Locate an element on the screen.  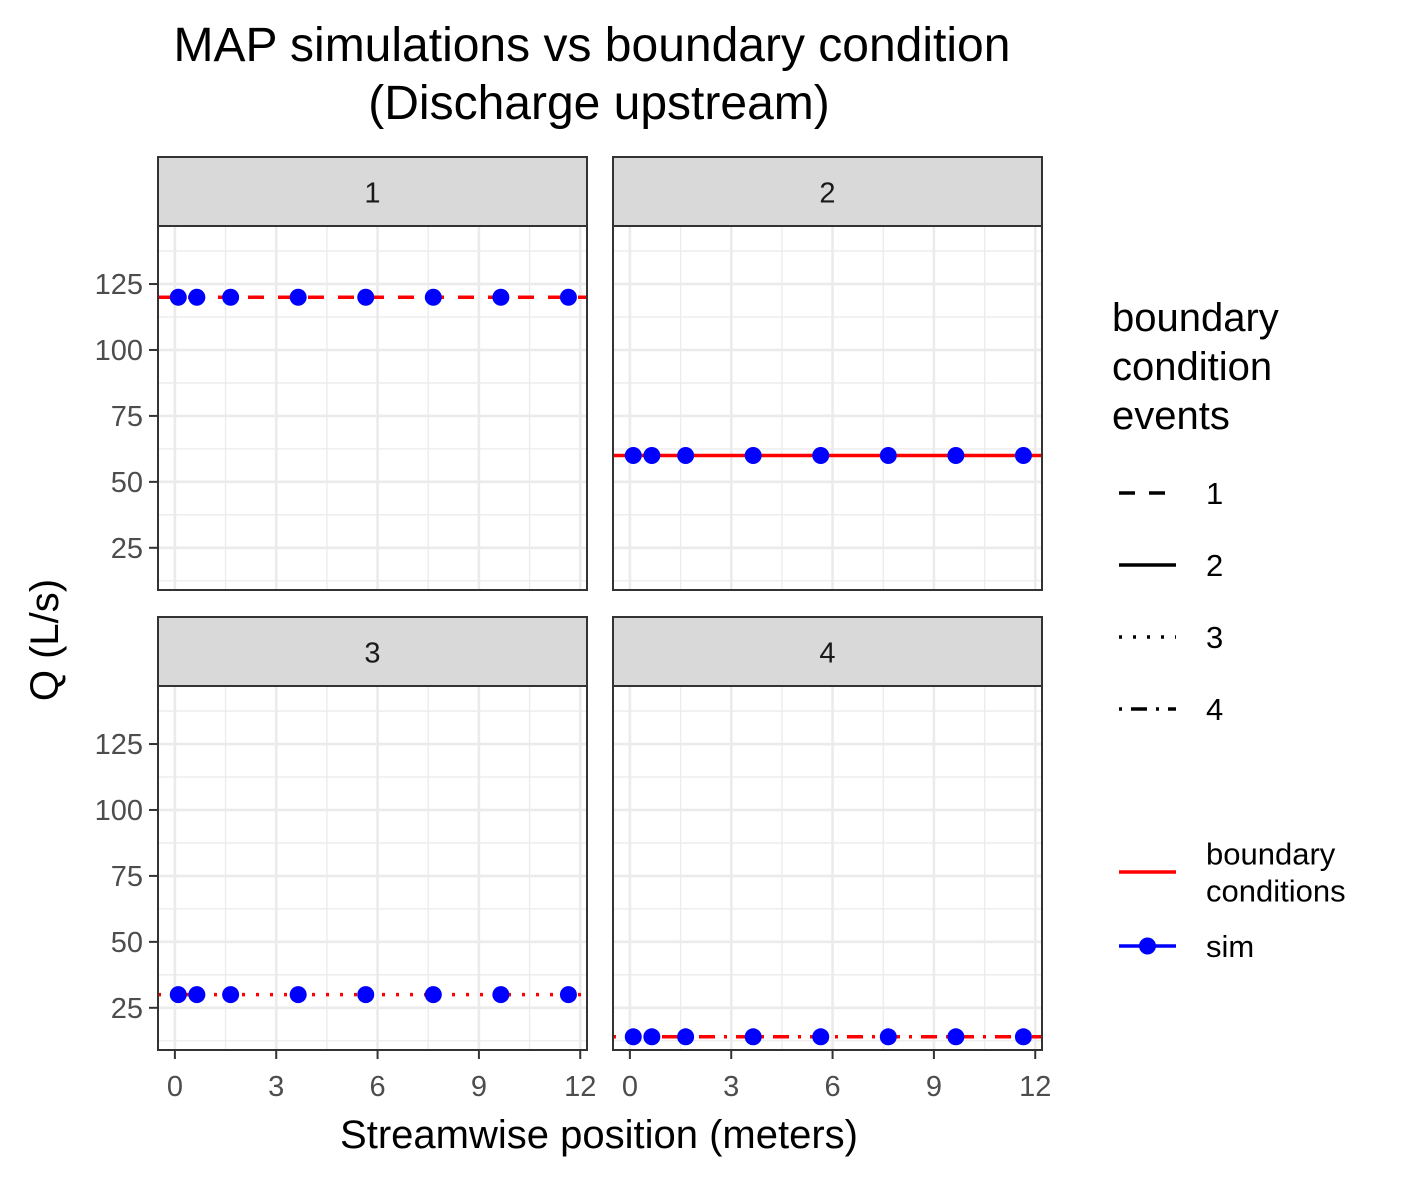
facet-panel-2: 2 is located at coordinates (827, 373).